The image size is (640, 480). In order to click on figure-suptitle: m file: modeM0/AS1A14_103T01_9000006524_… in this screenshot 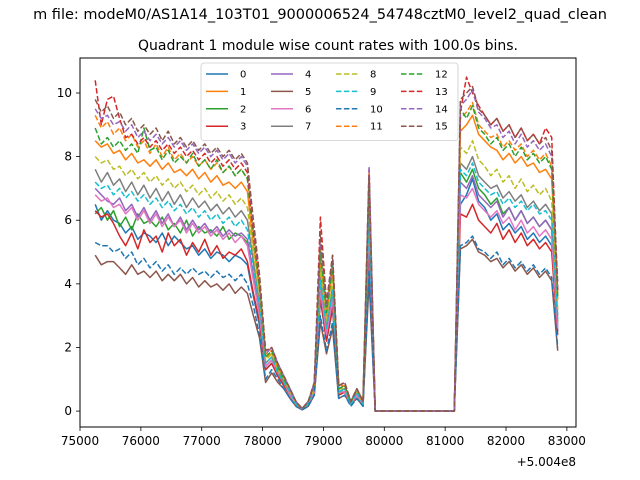, I will do `click(320, 15)`.